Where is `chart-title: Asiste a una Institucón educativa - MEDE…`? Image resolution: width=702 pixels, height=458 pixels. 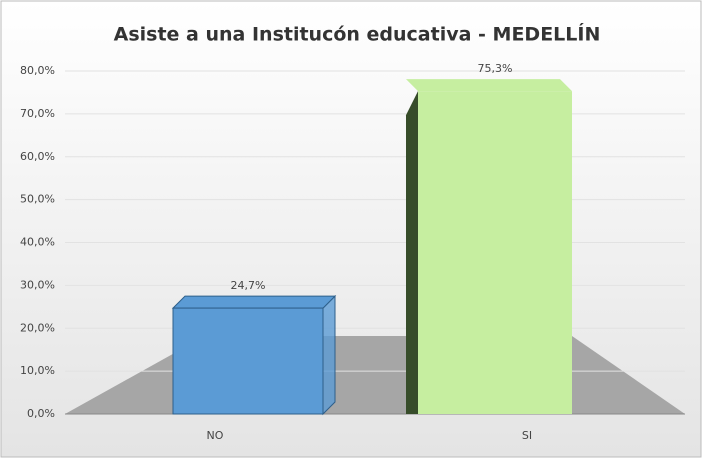 chart-title: Asiste a una Institucón educativa - MEDE… is located at coordinates (357, 34).